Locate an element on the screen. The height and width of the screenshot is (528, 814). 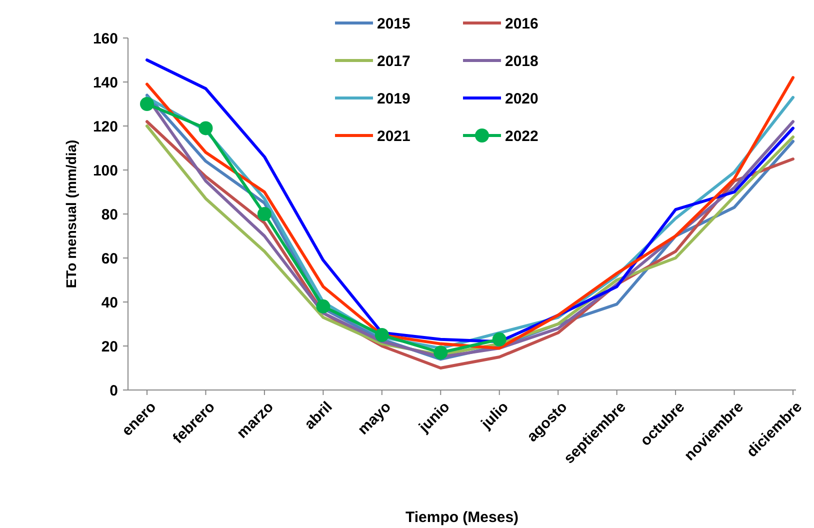
legend-label: 2019 is located at coordinates (393, 99).